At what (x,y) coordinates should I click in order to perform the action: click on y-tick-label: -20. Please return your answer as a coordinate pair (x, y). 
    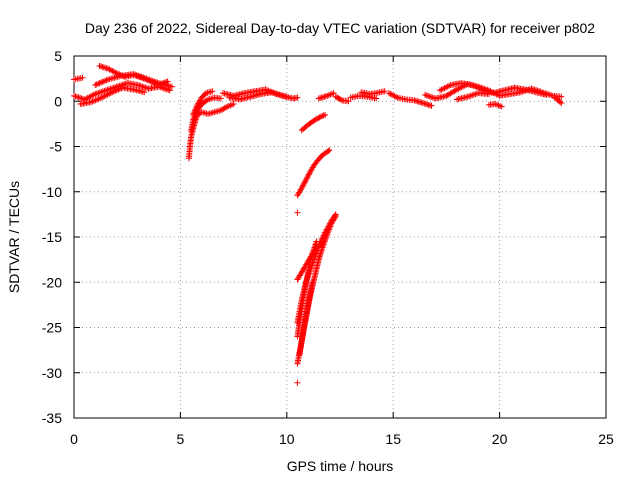
    Looking at the image, I should click on (52, 282).